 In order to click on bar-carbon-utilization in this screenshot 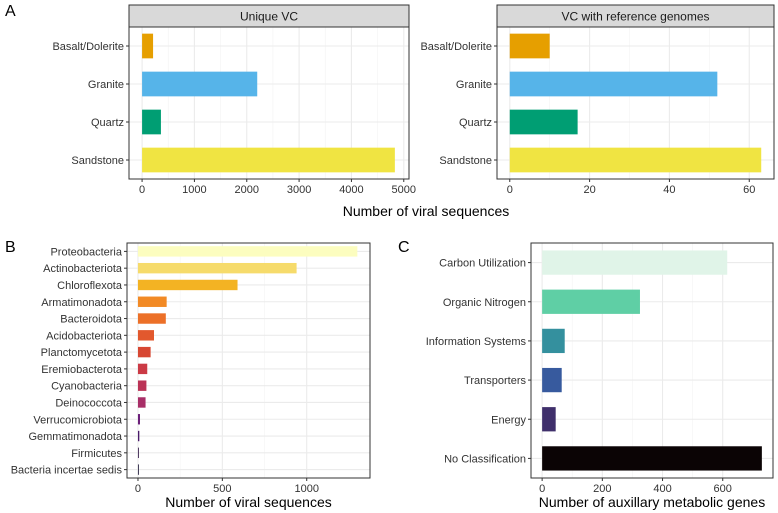, I will do `click(635, 262)`.